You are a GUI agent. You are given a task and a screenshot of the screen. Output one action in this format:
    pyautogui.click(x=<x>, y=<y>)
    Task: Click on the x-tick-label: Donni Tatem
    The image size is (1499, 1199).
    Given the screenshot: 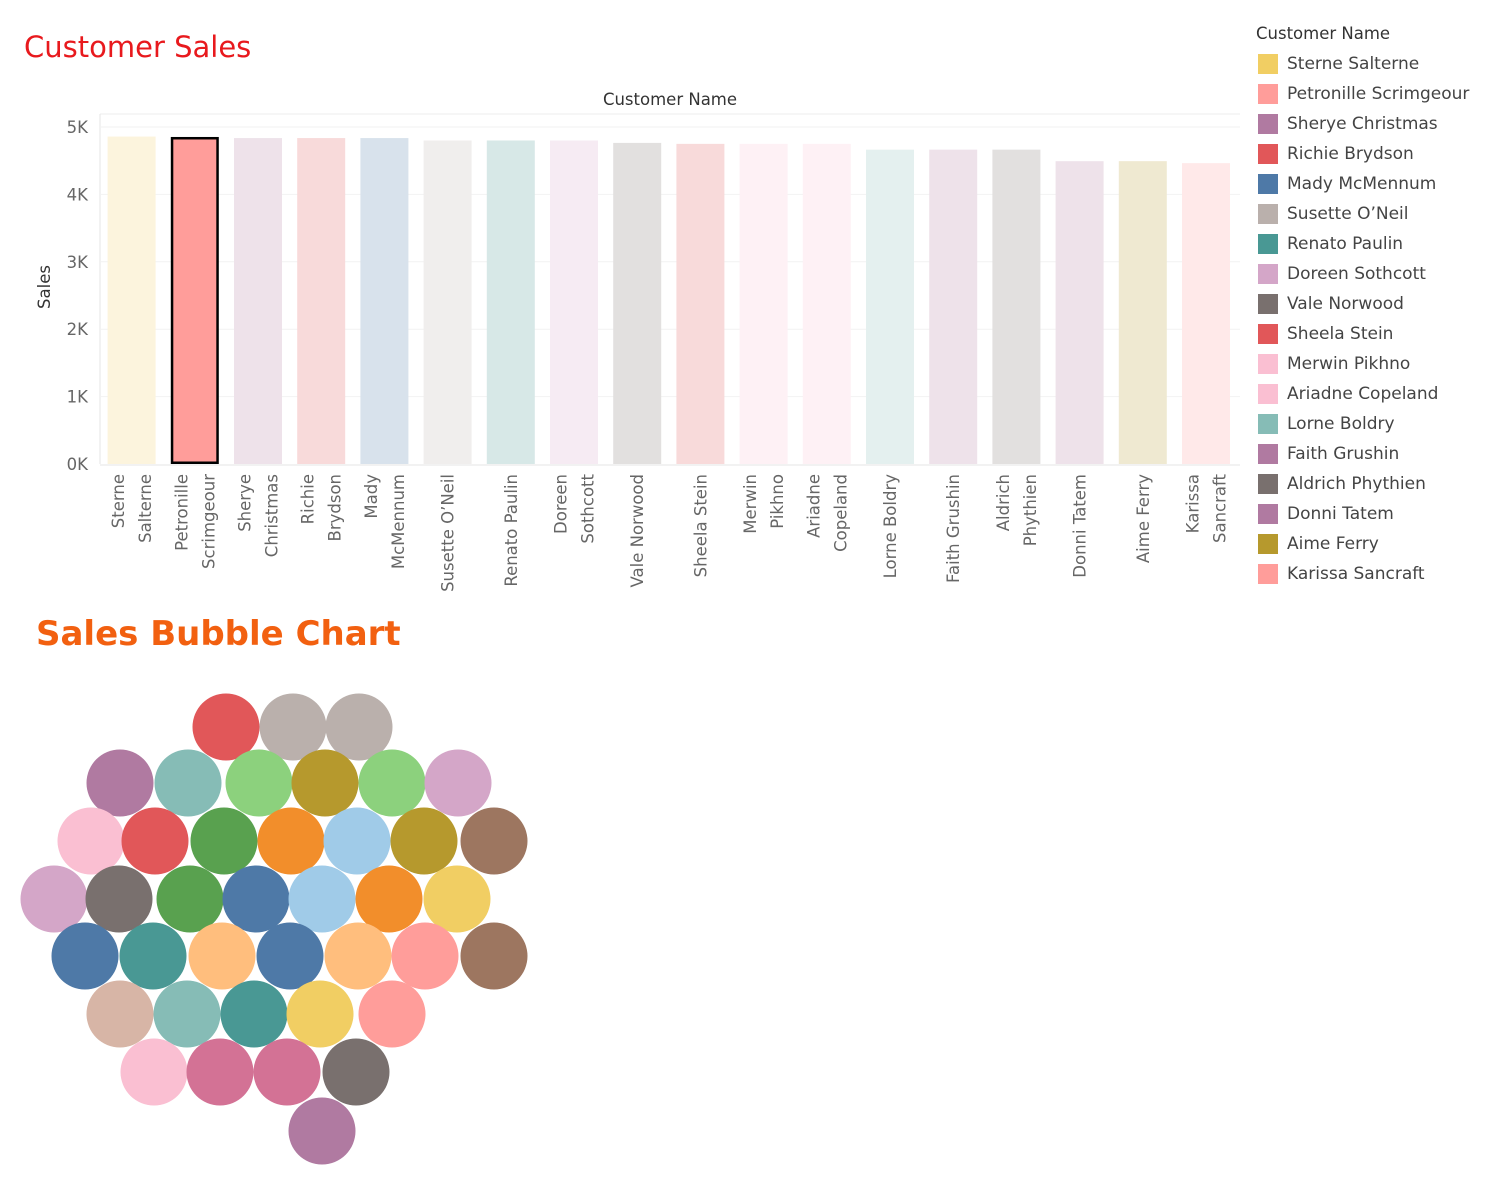 What is the action you would take?
    pyautogui.click(x=1080, y=526)
    